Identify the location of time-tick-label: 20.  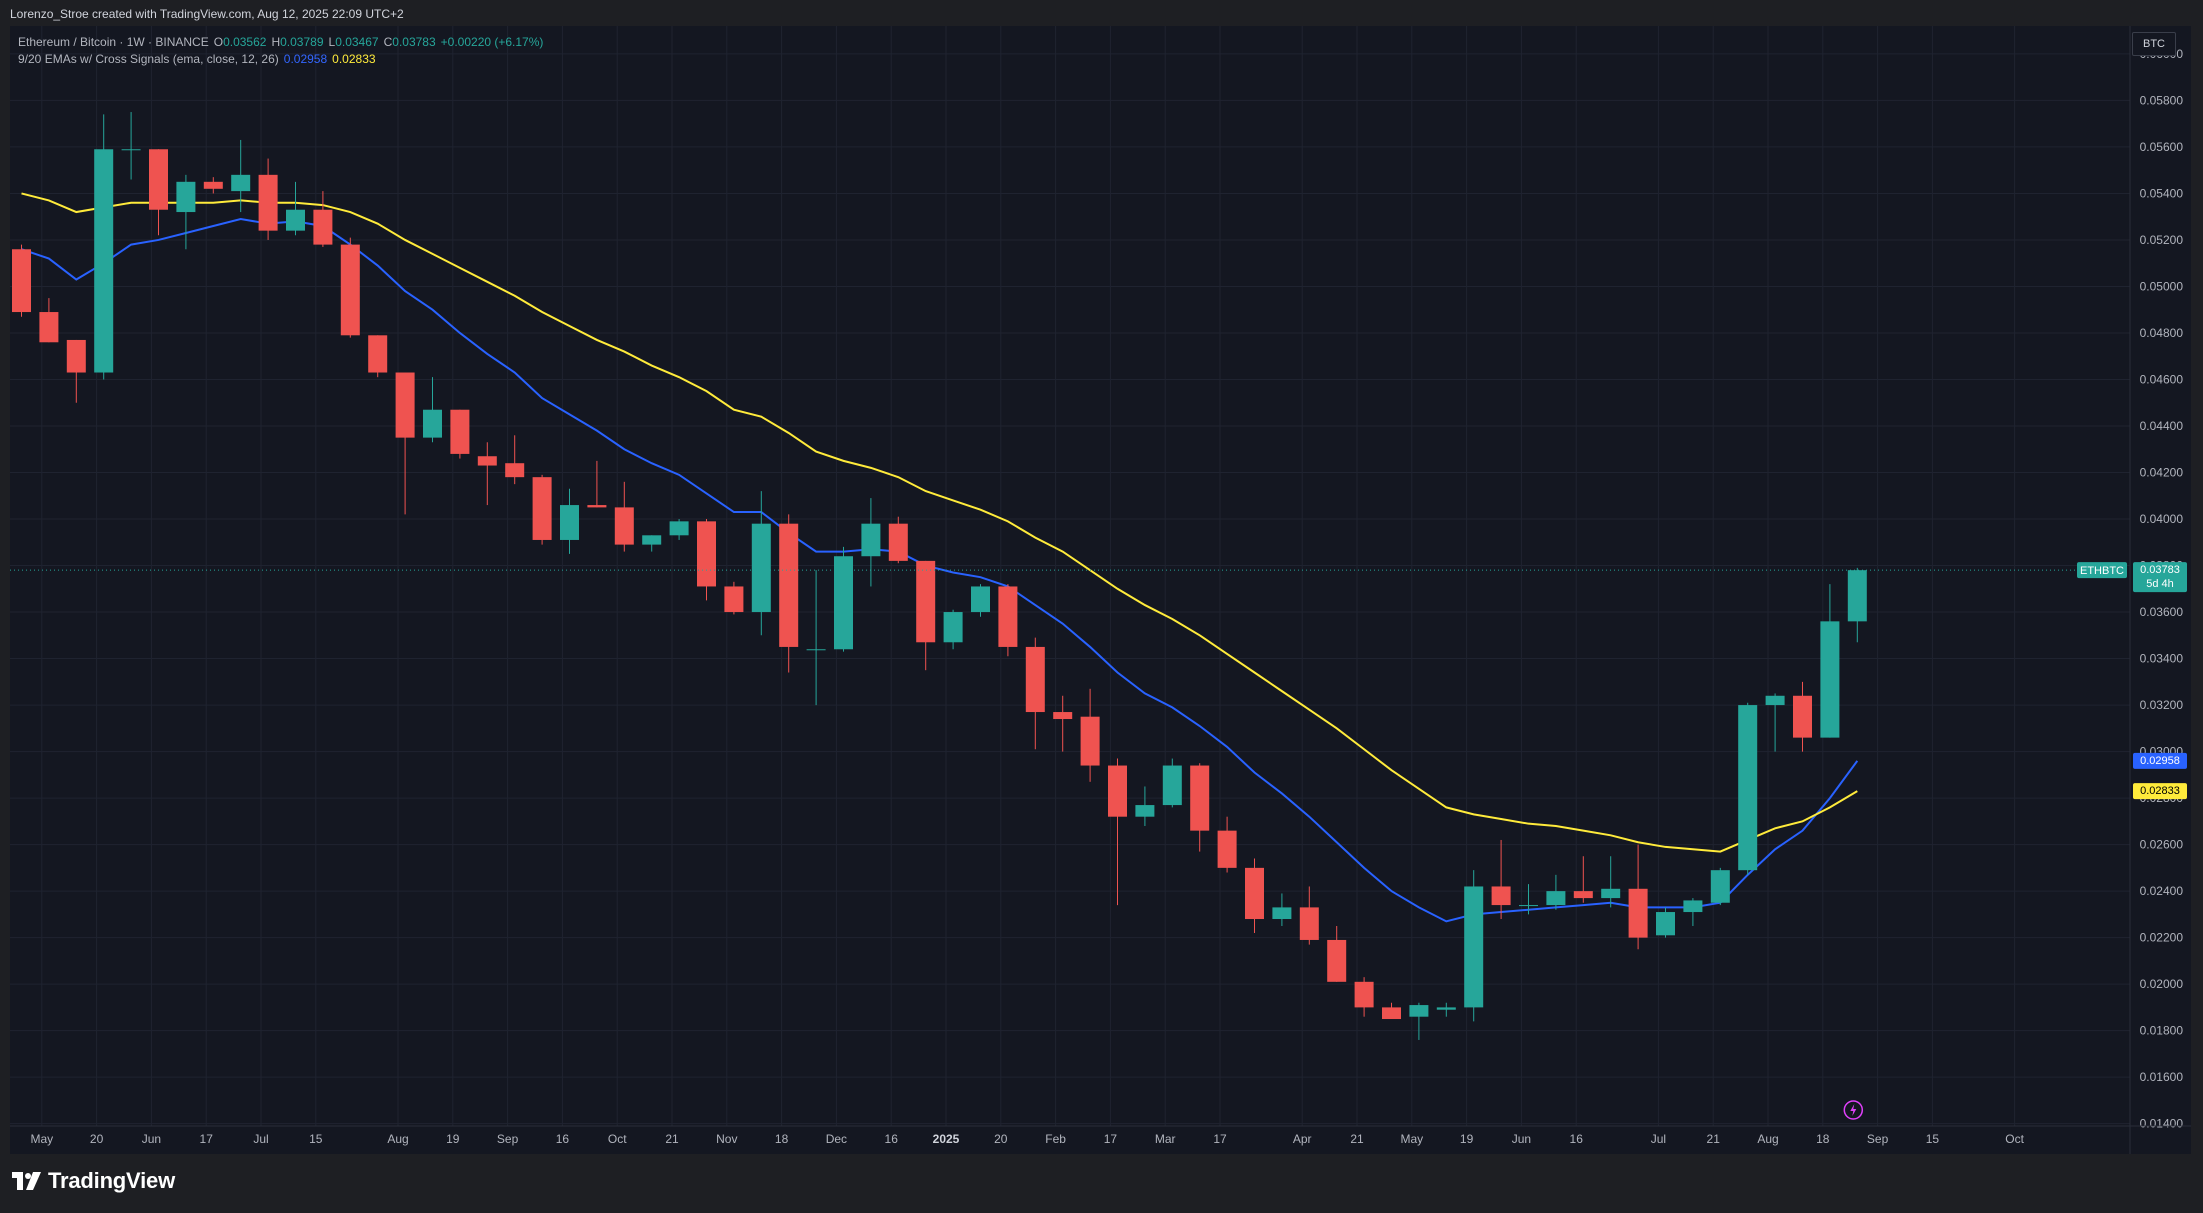
(97, 1139).